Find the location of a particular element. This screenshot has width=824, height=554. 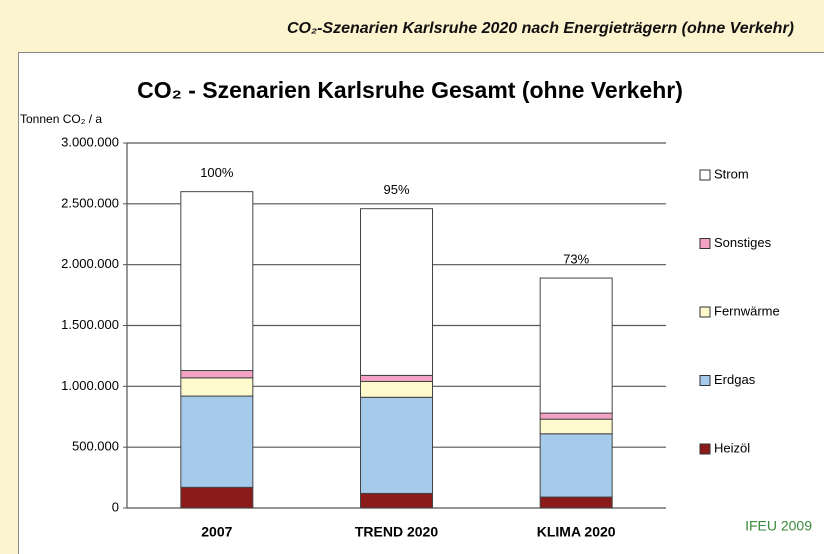

y-tick-label: 0 is located at coordinates (115, 506).